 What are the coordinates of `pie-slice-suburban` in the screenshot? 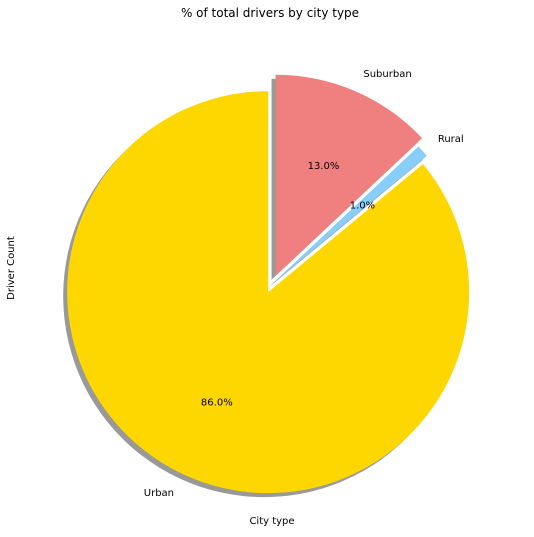 It's located at (349, 175).